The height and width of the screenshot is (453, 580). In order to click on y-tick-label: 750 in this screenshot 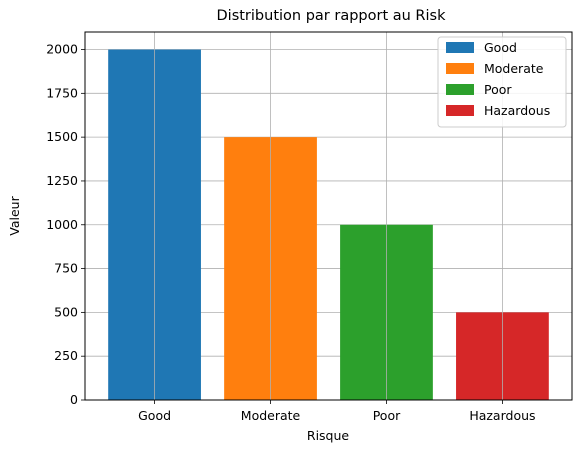, I will do `click(66, 268)`.